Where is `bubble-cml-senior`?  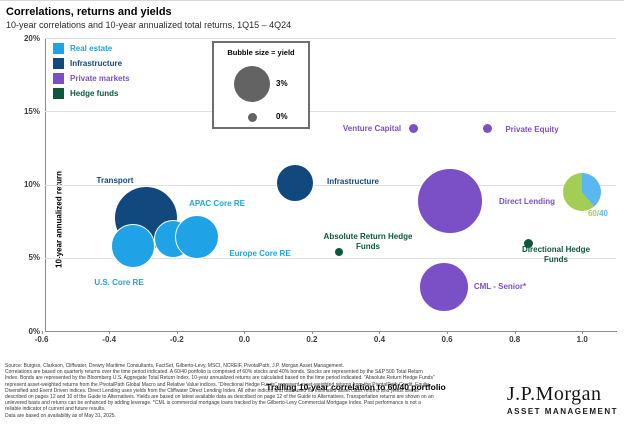
bubble-cml-senior is located at coordinates (443, 287).